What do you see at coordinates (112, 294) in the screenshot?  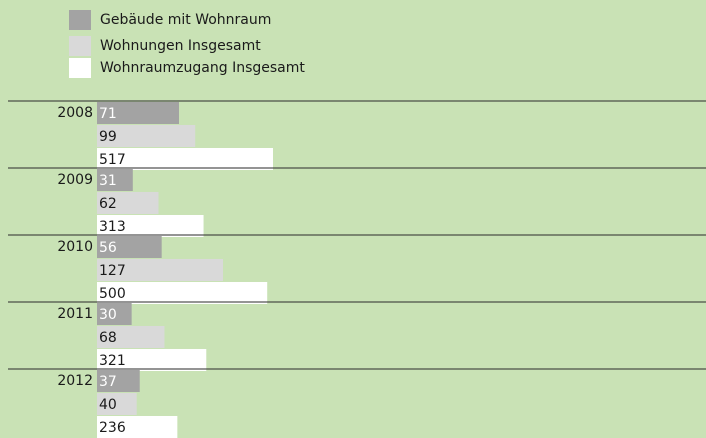 I see `value-label: 500` at bounding box center [112, 294].